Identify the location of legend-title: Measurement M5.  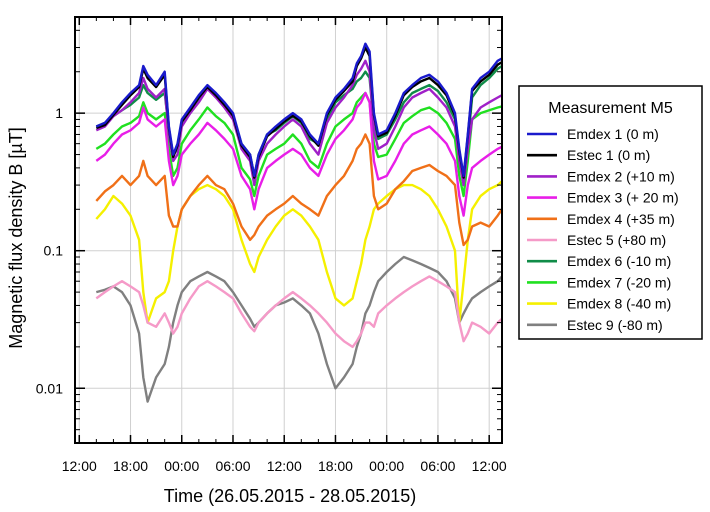
(610, 108).